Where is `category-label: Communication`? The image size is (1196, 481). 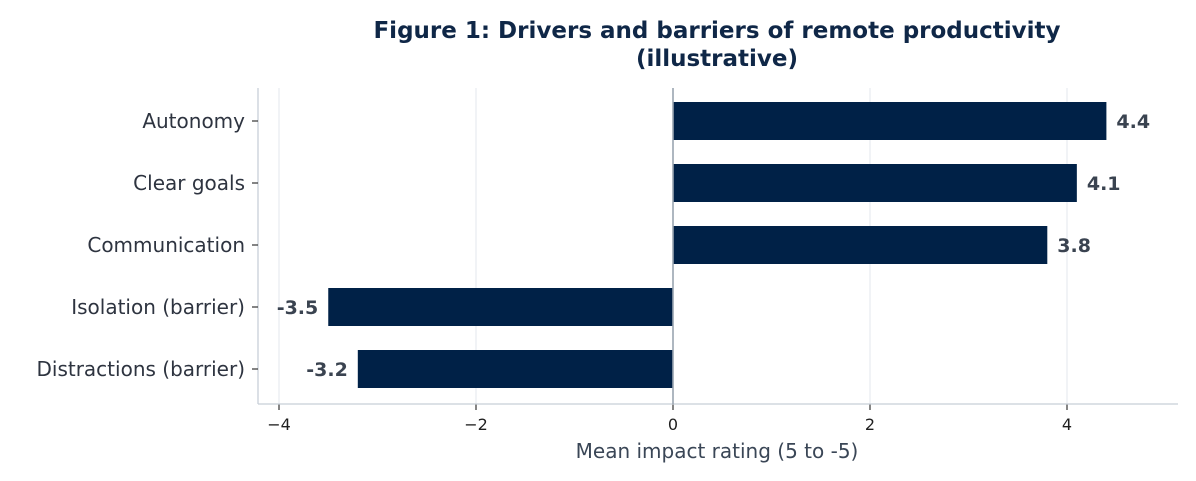
category-label: Communication is located at coordinates (166, 245).